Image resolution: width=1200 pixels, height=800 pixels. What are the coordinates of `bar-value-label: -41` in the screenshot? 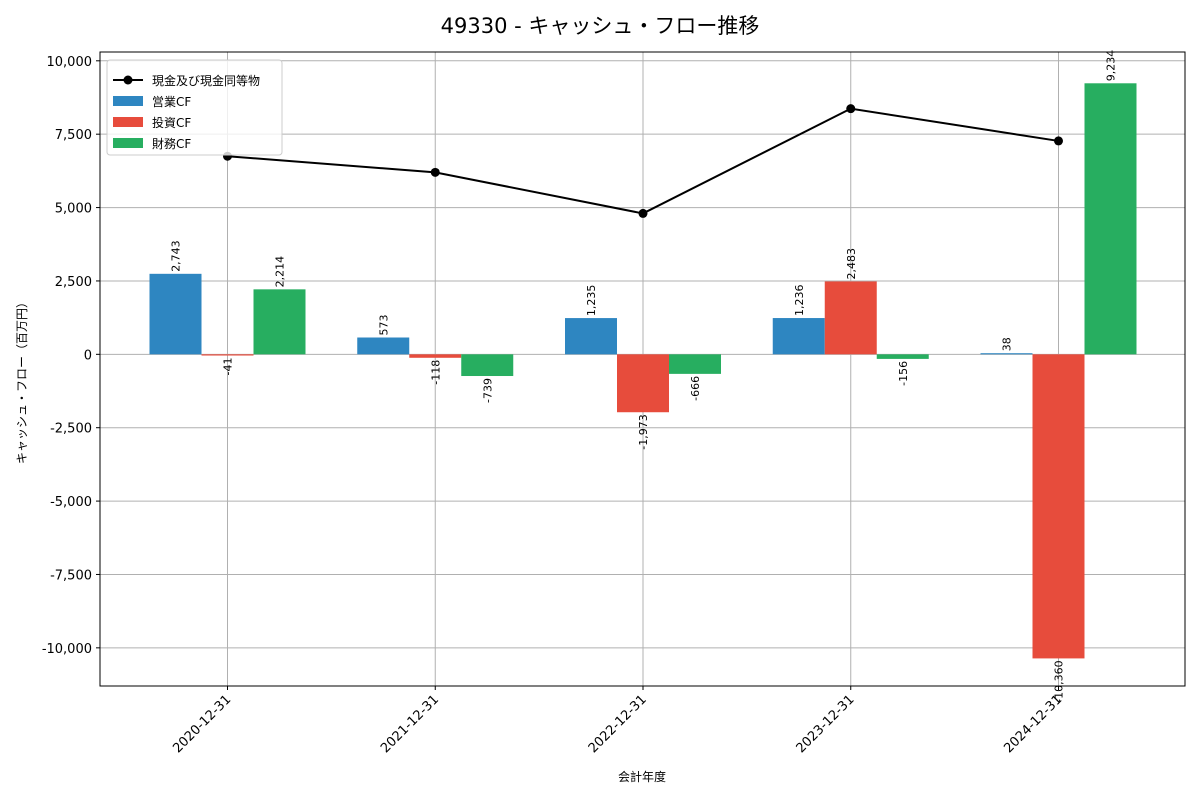 It's located at (228, 367).